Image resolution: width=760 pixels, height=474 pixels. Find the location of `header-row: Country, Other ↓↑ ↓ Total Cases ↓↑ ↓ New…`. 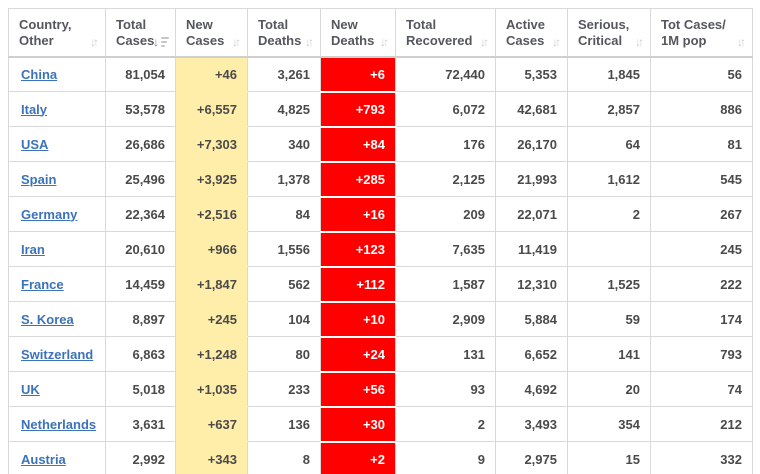

header-row: Country, Other ↓↑ ↓ Total Cases ↓↑ ↓ New… is located at coordinates (380, 33).